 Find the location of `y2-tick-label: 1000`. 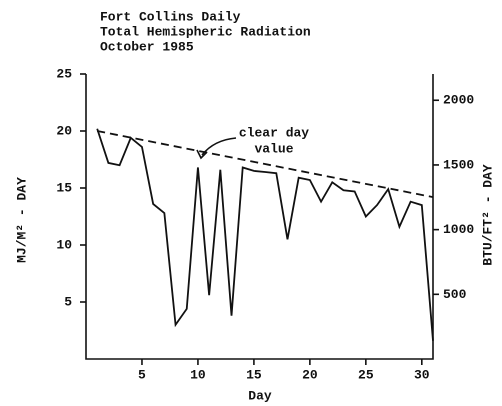

y2-tick-label: 1000 is located at coordinates (458, 229).